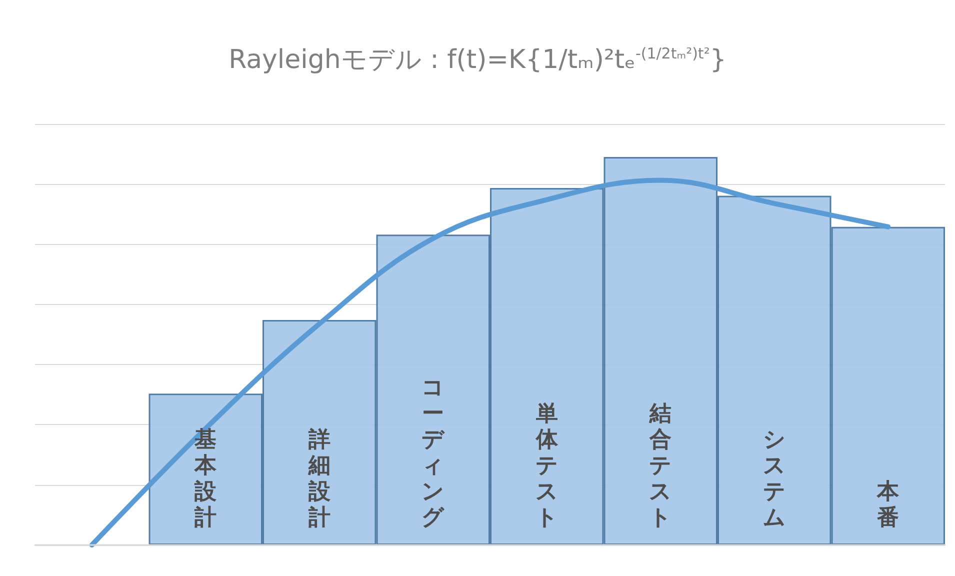 This screenshot has width=955, height=576. I want to click on x-tick-label: 結合テスト, so click(660, 466).